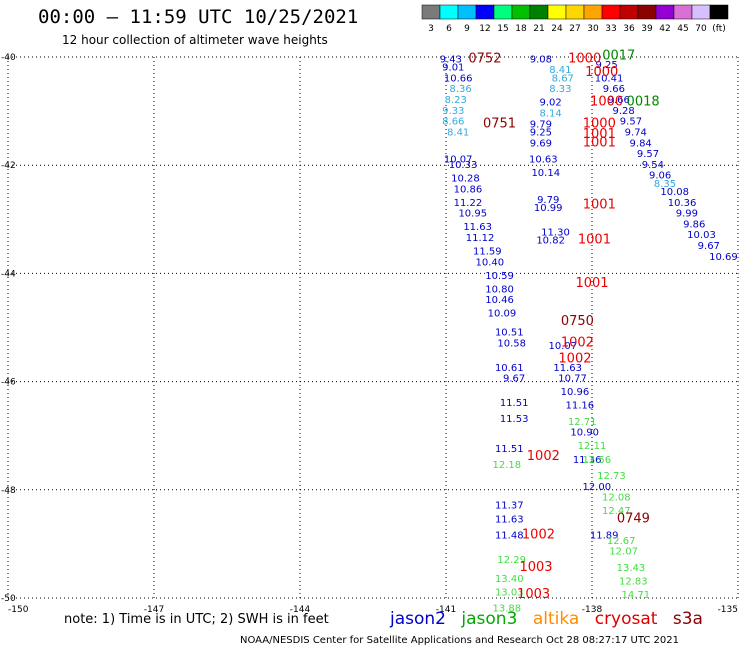 This screenshot has width=740, height=650. I want to click on data-point-label: 10.63, so click(543, 159).